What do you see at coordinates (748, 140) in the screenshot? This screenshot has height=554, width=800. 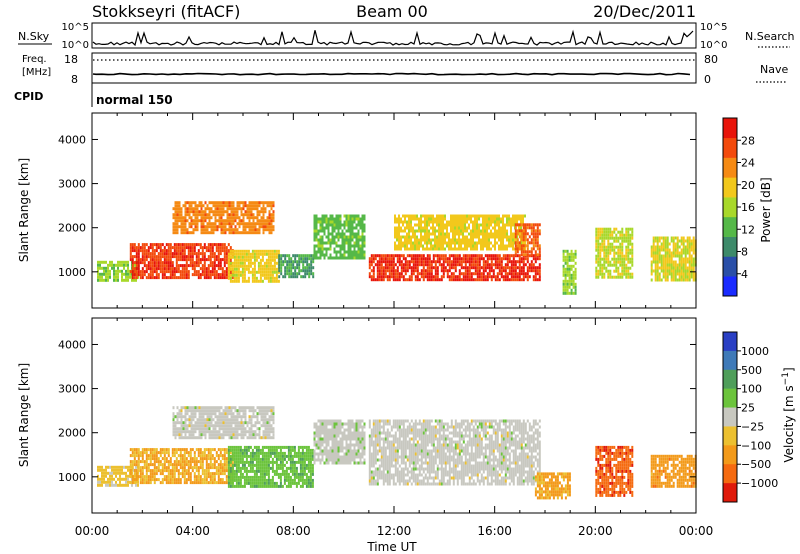 I see `colorbar-tick-label: 28` at bounding box center [748, 140].